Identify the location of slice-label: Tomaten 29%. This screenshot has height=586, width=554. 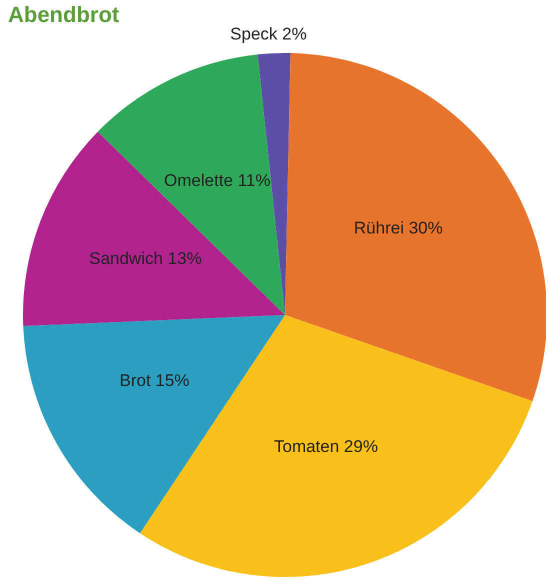
(326, 446).